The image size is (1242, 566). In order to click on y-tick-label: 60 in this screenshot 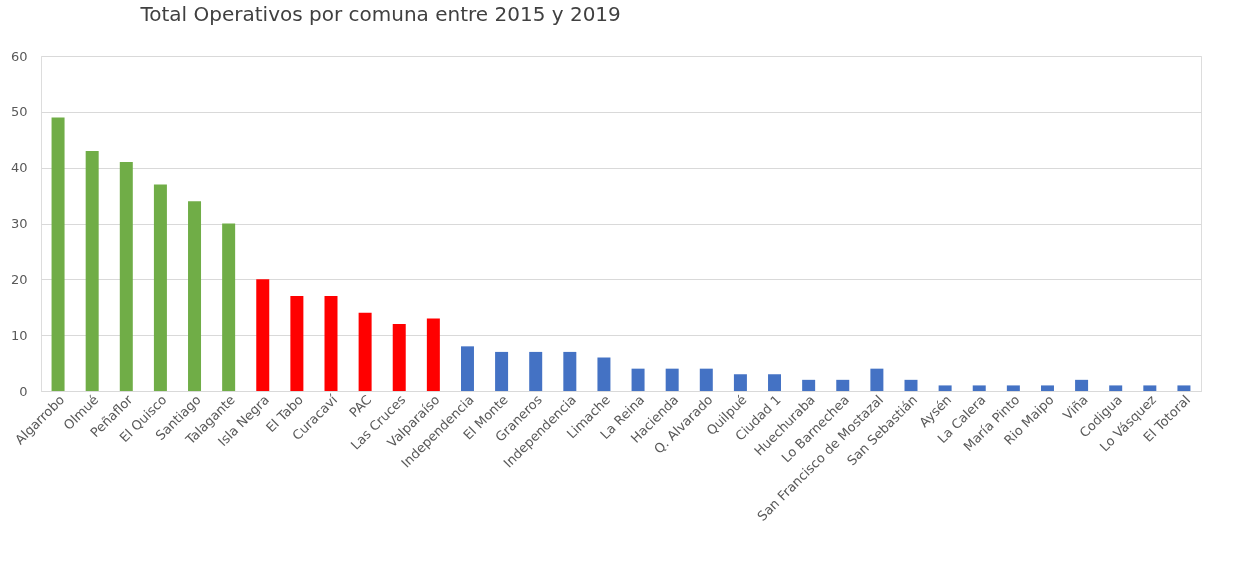, I will do `click(19, 56)`.